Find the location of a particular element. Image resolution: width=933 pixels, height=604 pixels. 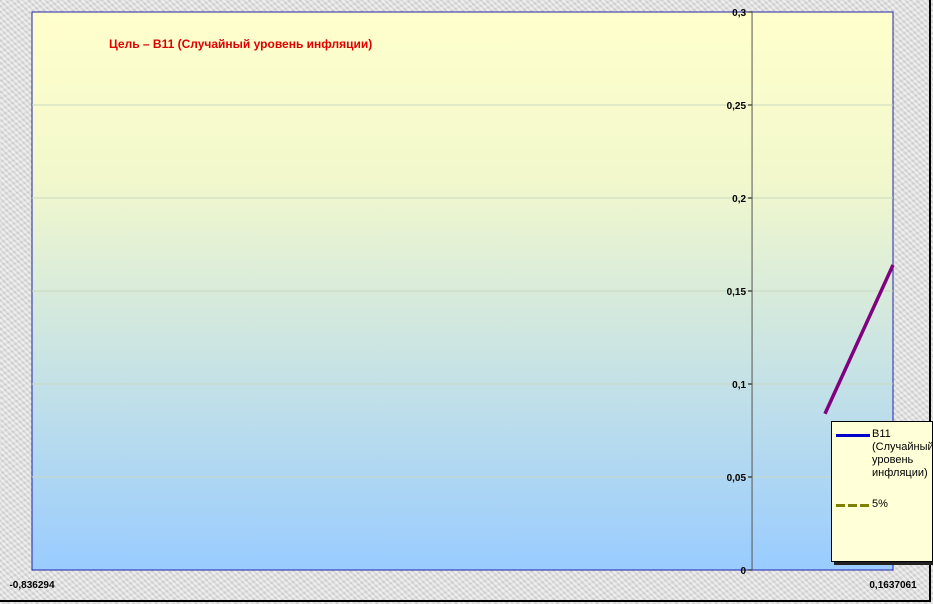

y-tick-label: 0 is located at coordinates (743, 571).